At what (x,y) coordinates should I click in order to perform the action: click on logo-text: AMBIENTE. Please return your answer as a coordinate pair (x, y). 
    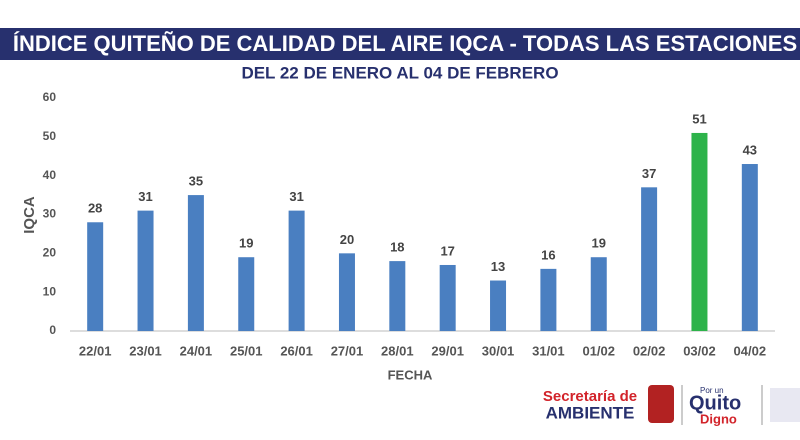
    Looking at the image, I should click on (590, 412).